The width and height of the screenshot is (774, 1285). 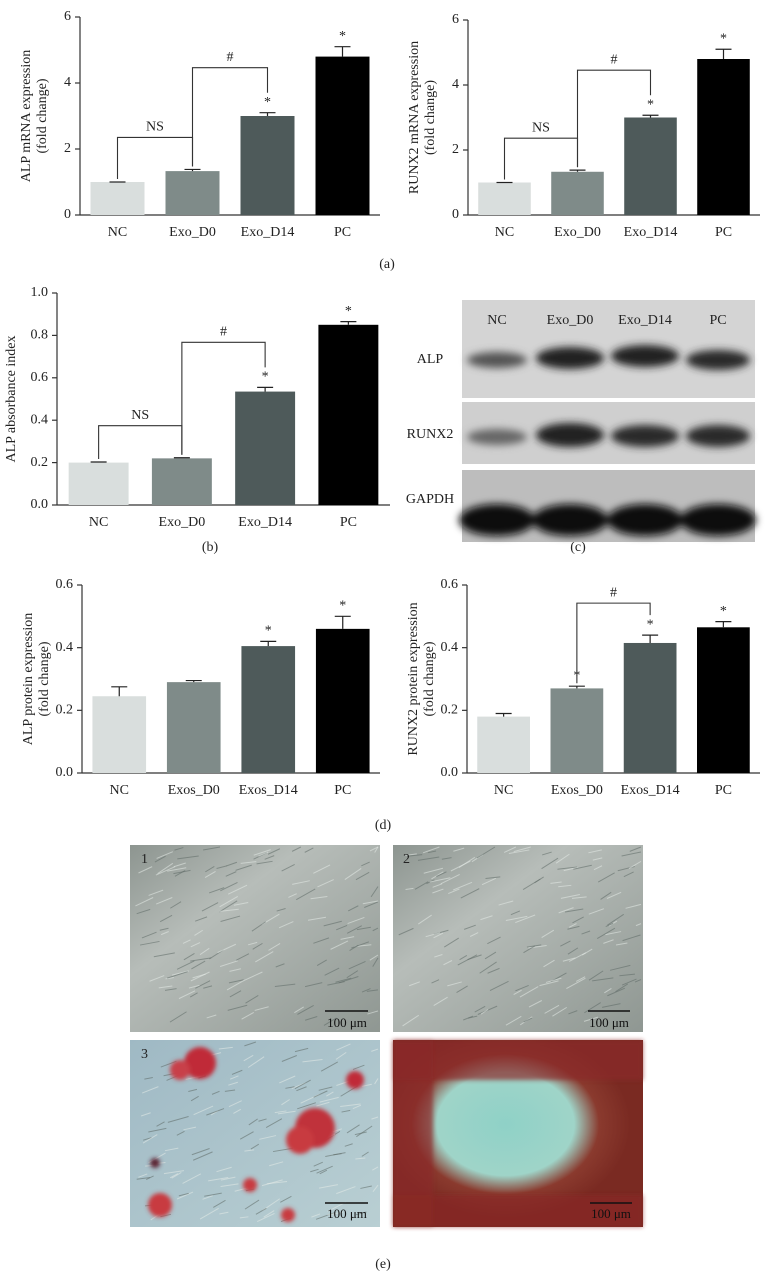 What do you see at coordinates (65, 584) in the screenshot?
I see `y-tick-label: 0.6` at bounding box center [65, 584].